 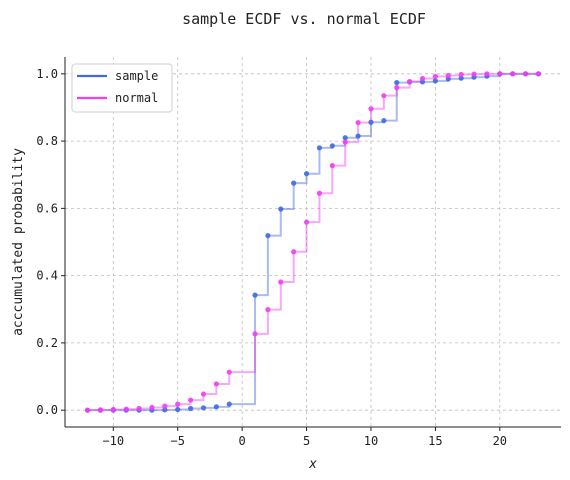 I want to click on x-tick-label: 5, so click(x=306, y=441).